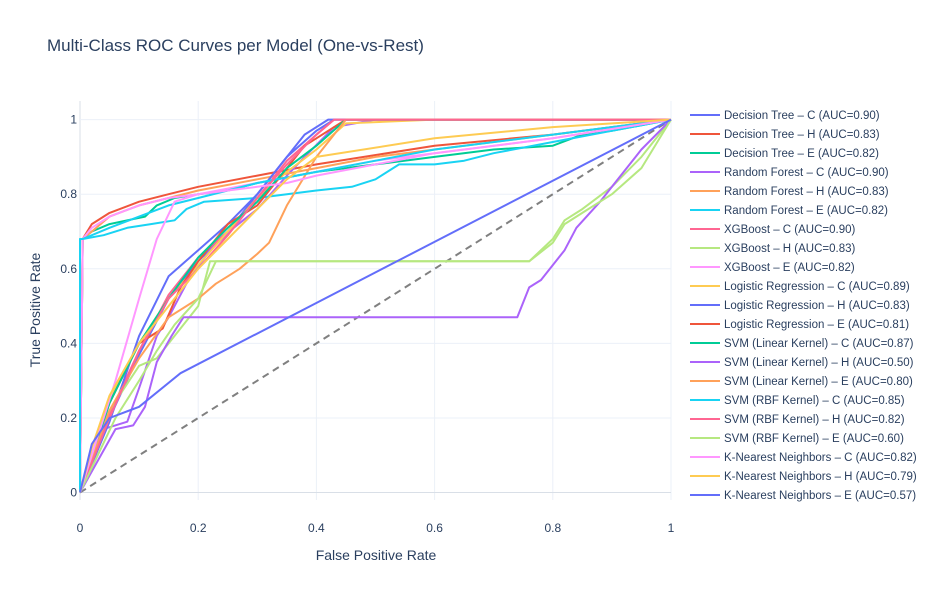 The width and height of the screenshot is (950, 600). I want to click on legend-item: Logistic Regression – C (AUC=0.89), so click(800, 287).